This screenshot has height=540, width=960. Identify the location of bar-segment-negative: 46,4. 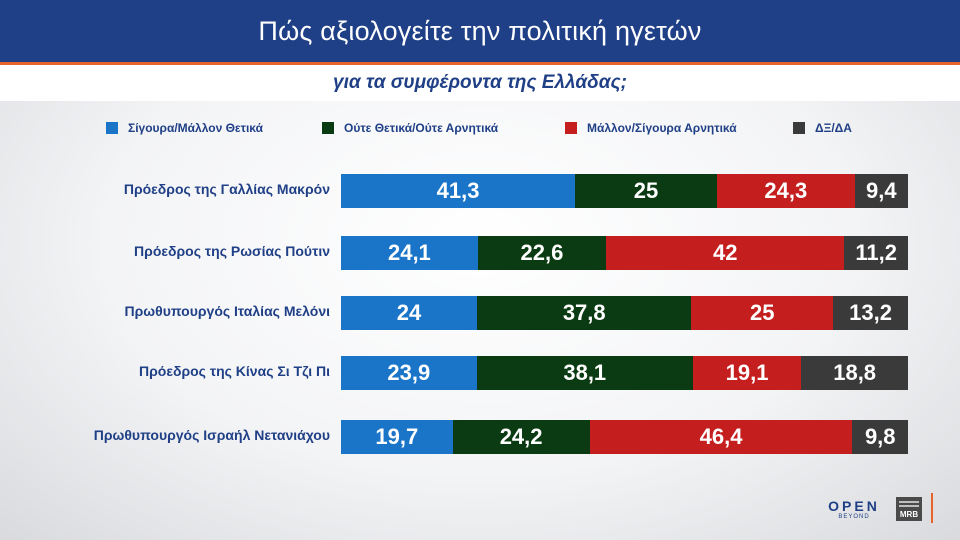
(721, 437).